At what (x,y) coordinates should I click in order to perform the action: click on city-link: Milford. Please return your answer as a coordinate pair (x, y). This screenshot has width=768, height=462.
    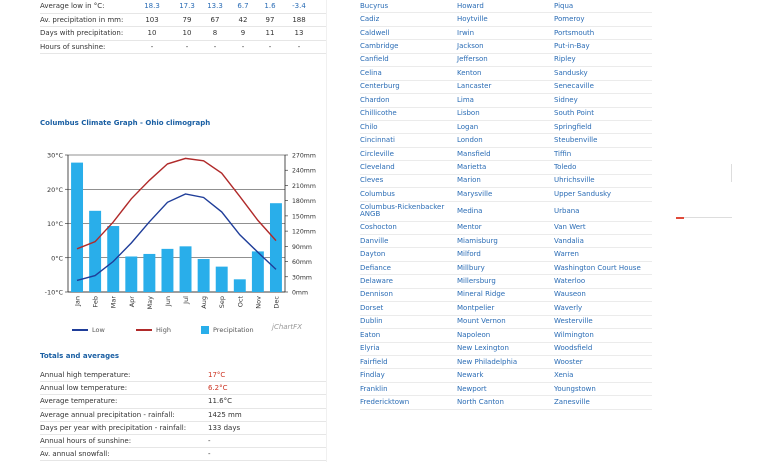
    Looking at the image, I should click on (469, 254).